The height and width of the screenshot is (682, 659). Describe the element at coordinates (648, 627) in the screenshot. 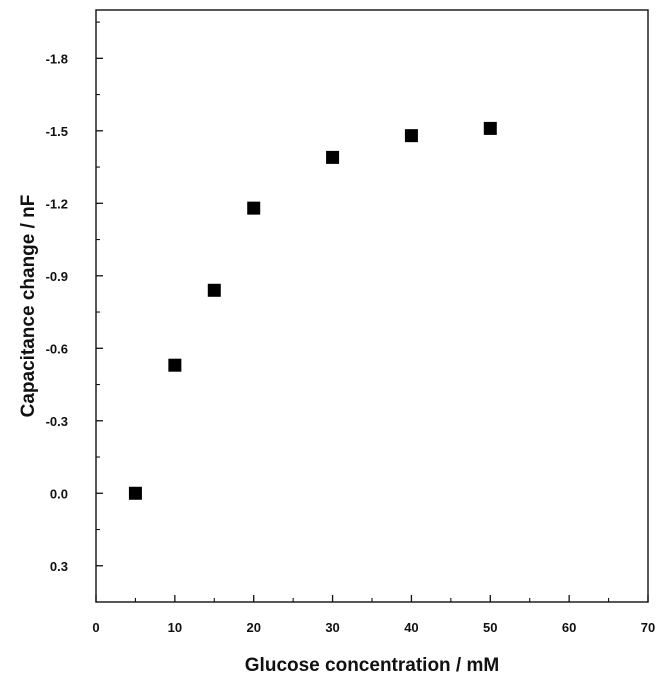

I see `x-tick-label: 70` at that location.